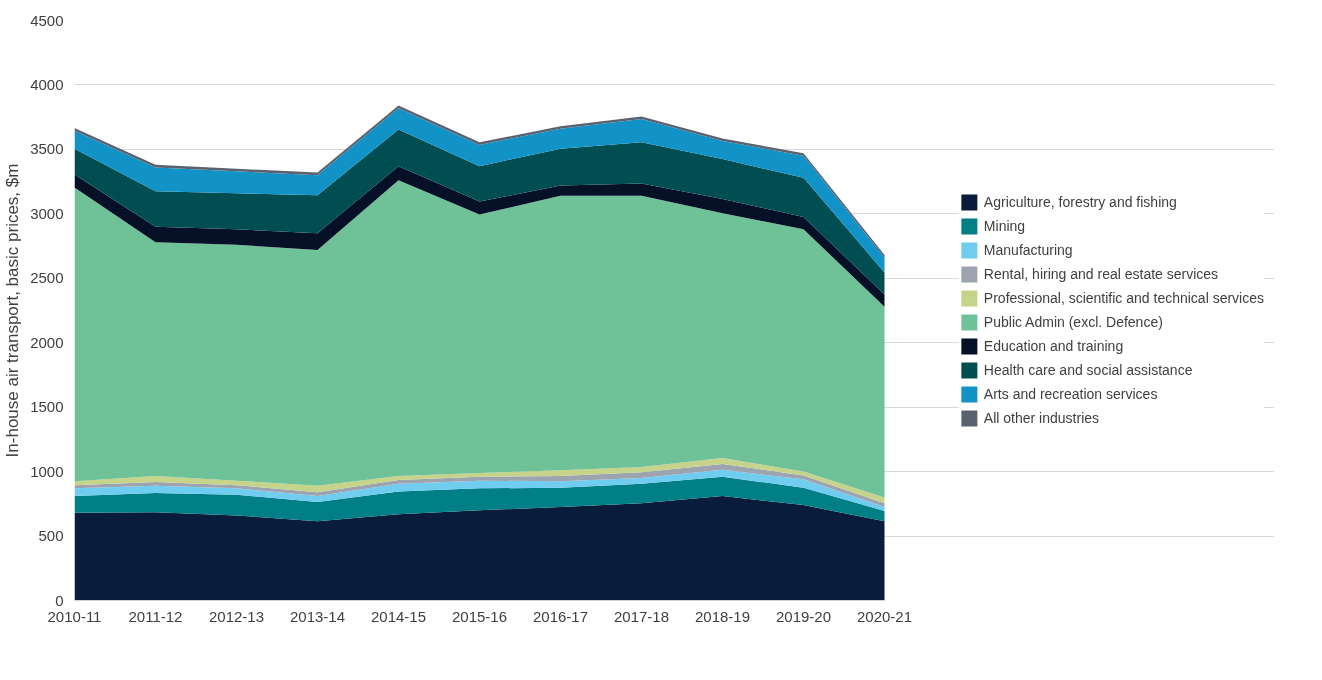 The width and height of the screenshot is (1322, 680). Describe the element at coordinates (1073, 322) in the screenshot. I see `legend-label: Public Admin (excl. Defence)` at that location.